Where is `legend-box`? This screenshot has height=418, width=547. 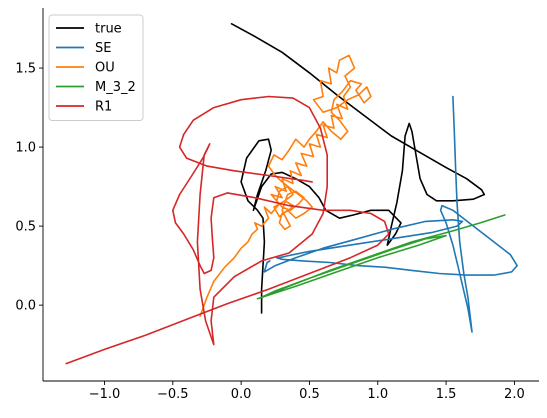 legend-box is located at coordinates (96, 67).